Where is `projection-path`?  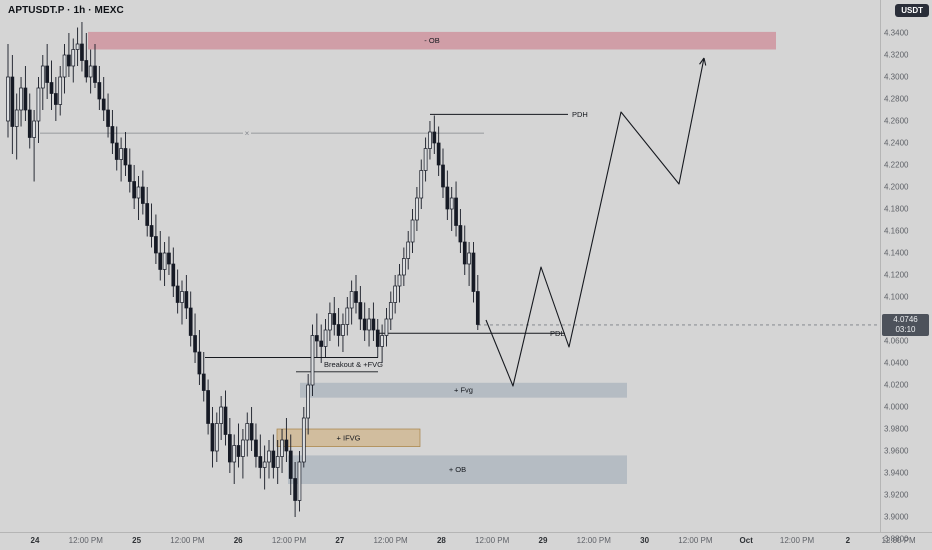 projection-path is located at coordinates (595, 222).